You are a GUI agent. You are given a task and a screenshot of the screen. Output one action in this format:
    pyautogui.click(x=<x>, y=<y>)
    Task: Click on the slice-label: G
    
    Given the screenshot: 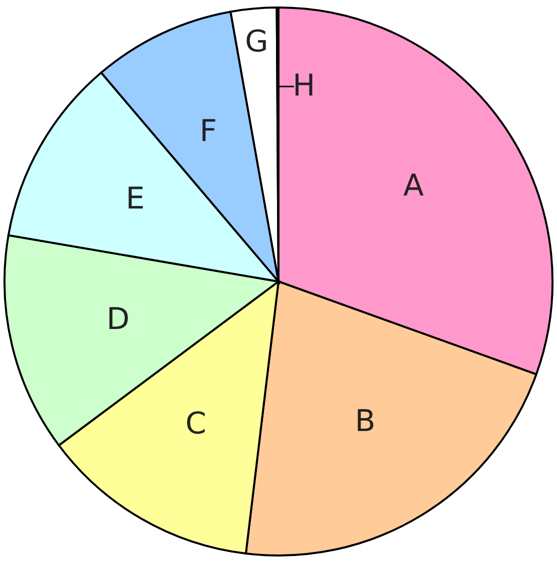 What is the action you would take?
    pyautogui.click(x=256, y=42)
    